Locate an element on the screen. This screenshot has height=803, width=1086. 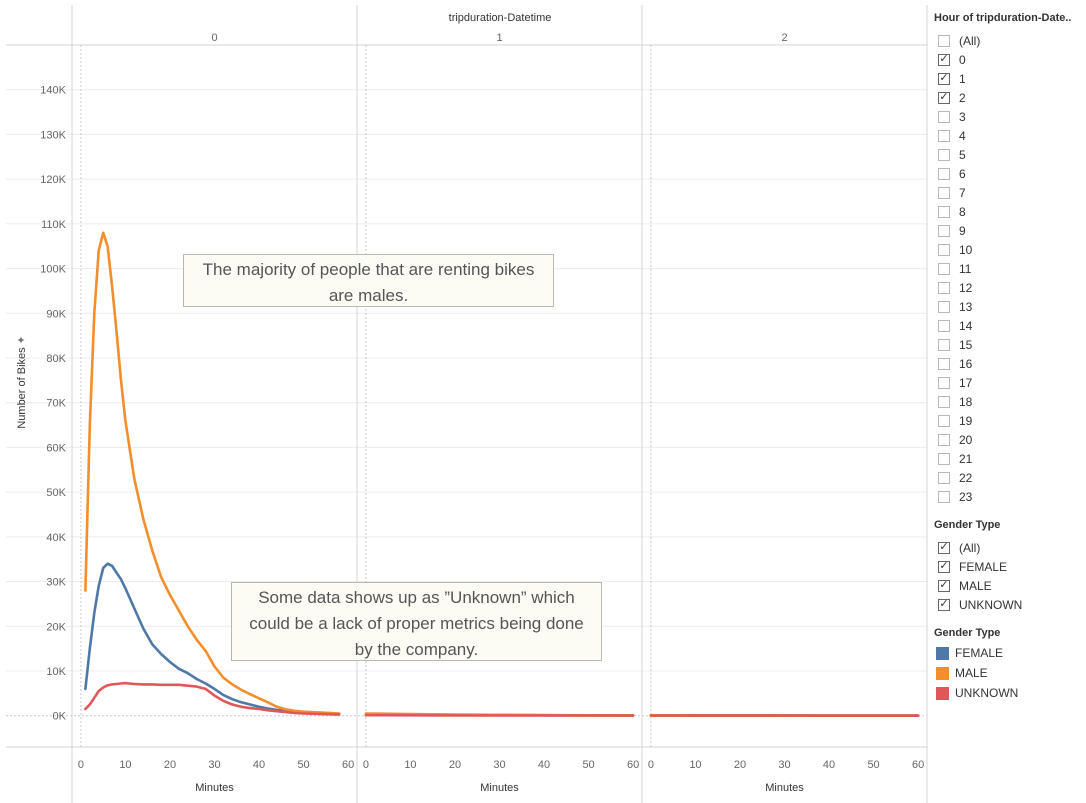
gender-filter-item-label: MALE is located at coordinates (975, 585).